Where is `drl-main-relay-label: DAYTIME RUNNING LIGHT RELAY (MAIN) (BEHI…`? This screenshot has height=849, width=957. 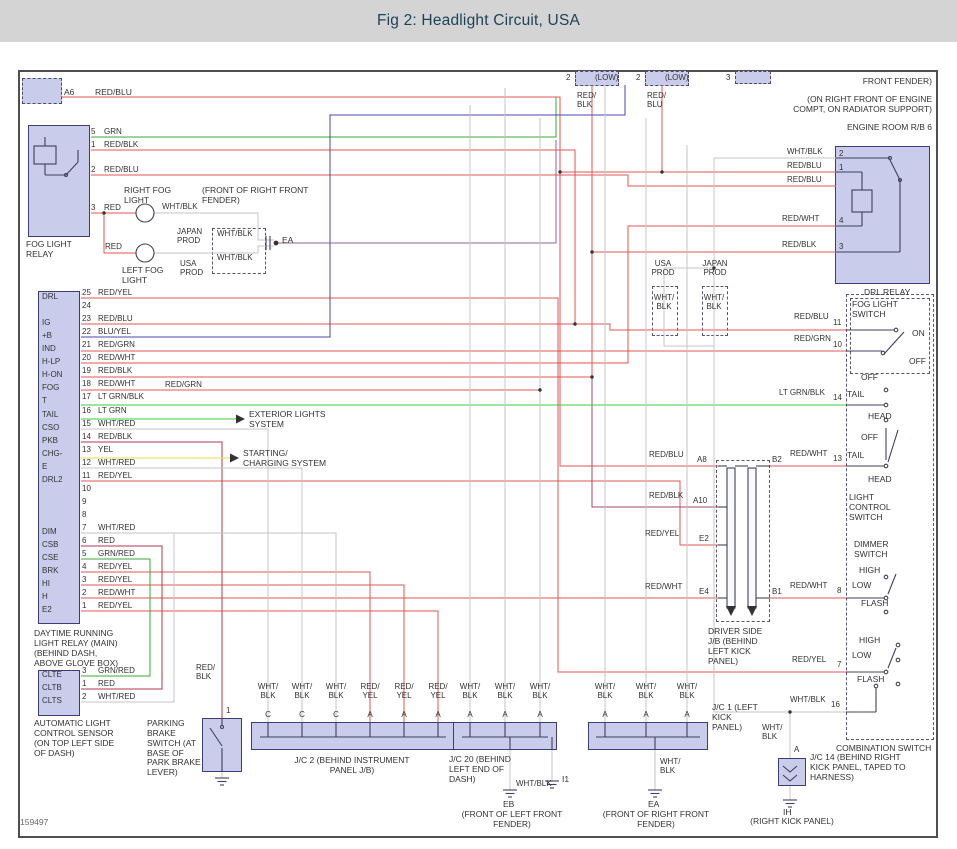 drl-main-relay-label: DAYTIME RUNNING LIGHT RELAY (MAIN) (BEHI… is located at coordinates (76, 648).